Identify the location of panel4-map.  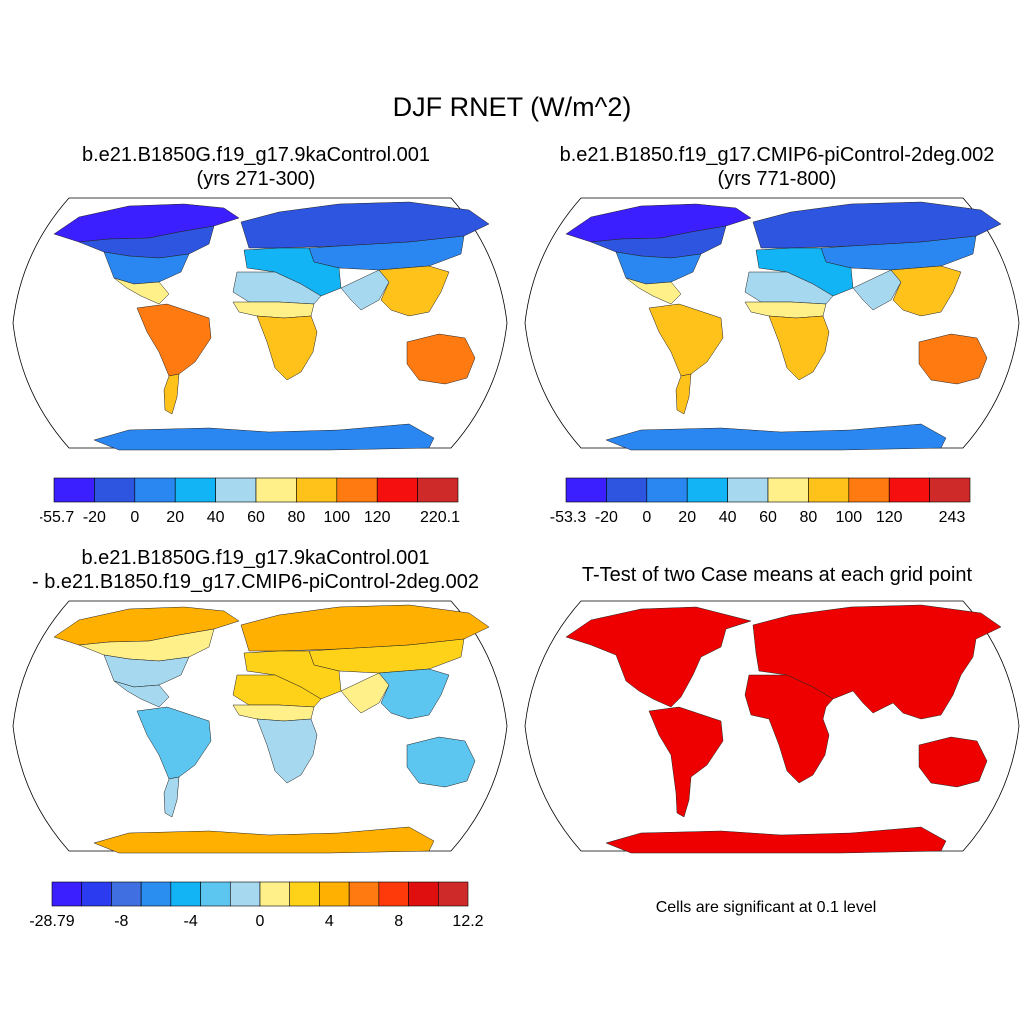
(772, 727).